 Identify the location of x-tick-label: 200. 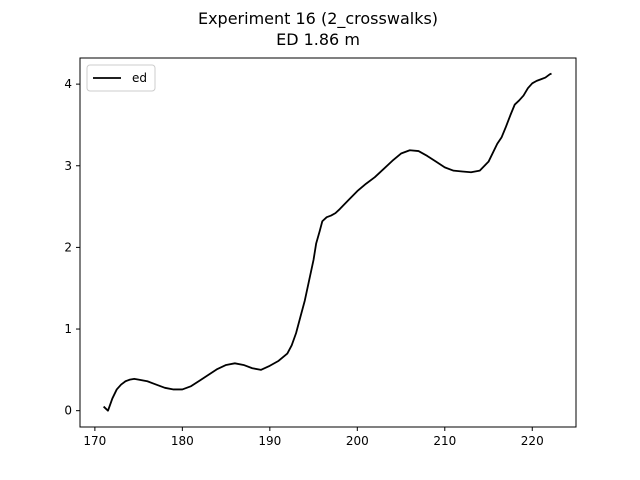
(357, 441).